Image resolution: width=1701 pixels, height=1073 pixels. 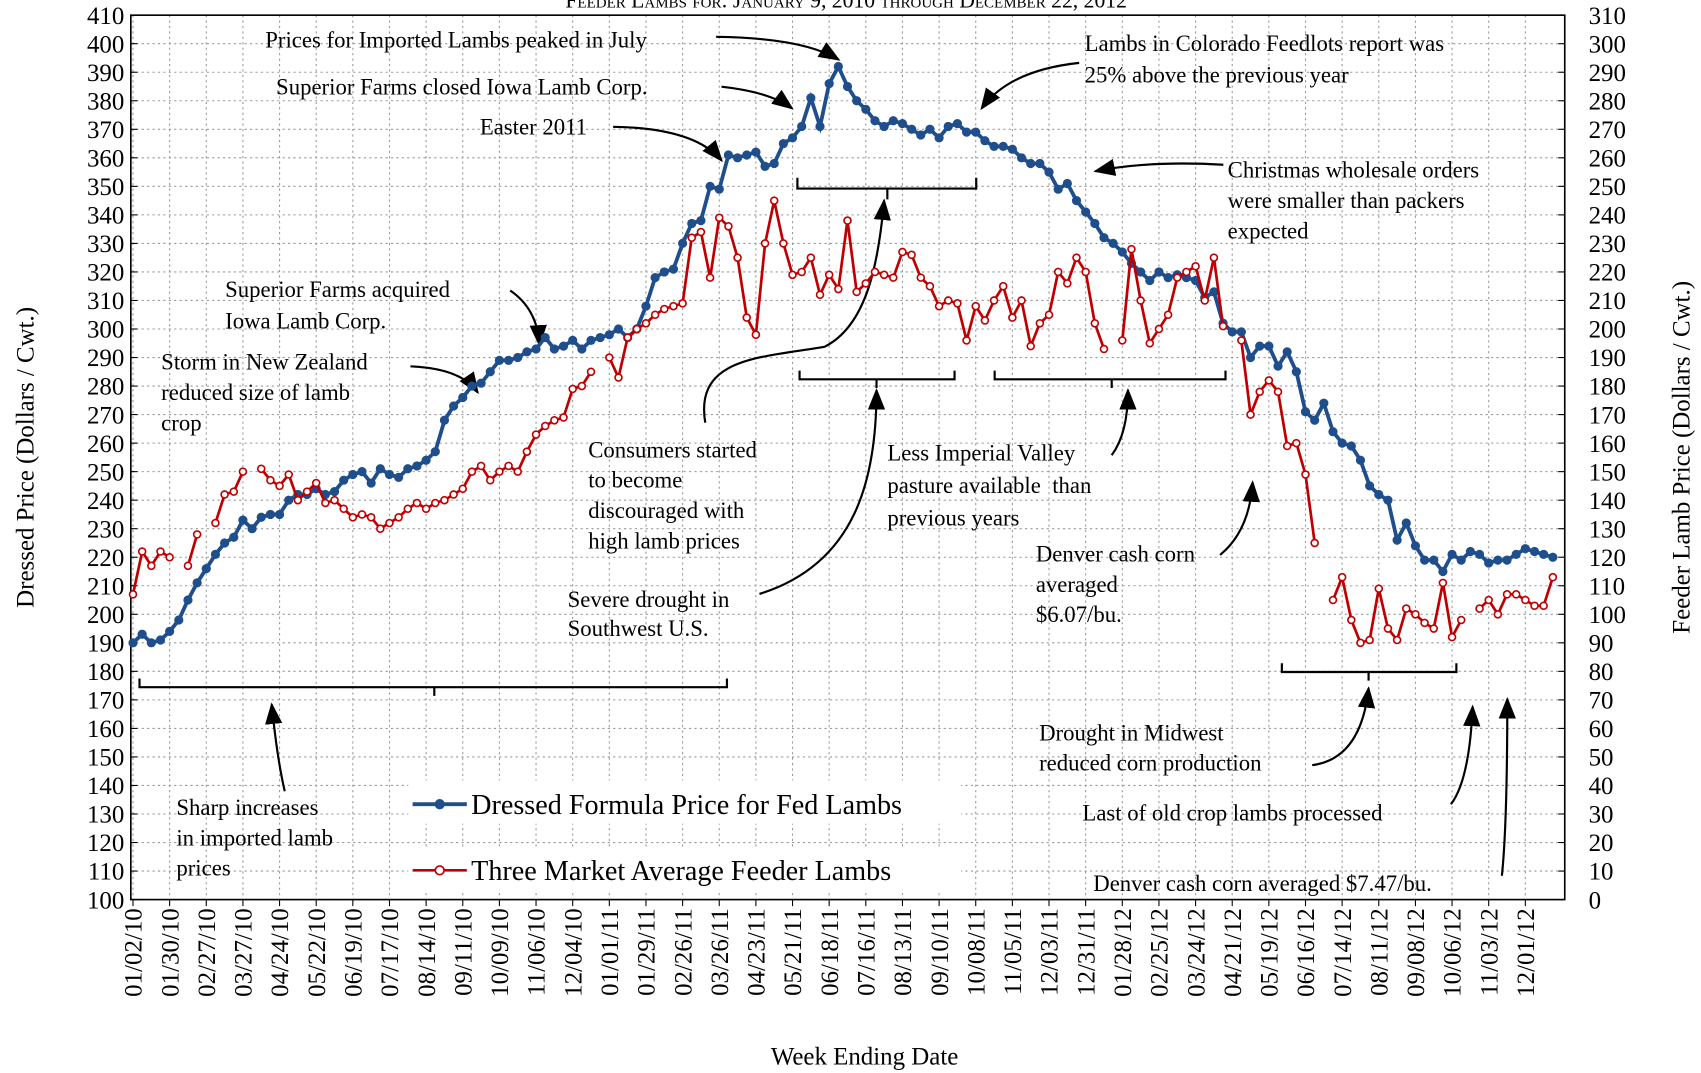 What do you see at coordinates (1607, 358) in the screenshot?
I see `y2-tick-label: 190` at bounding box center [1607, 358].